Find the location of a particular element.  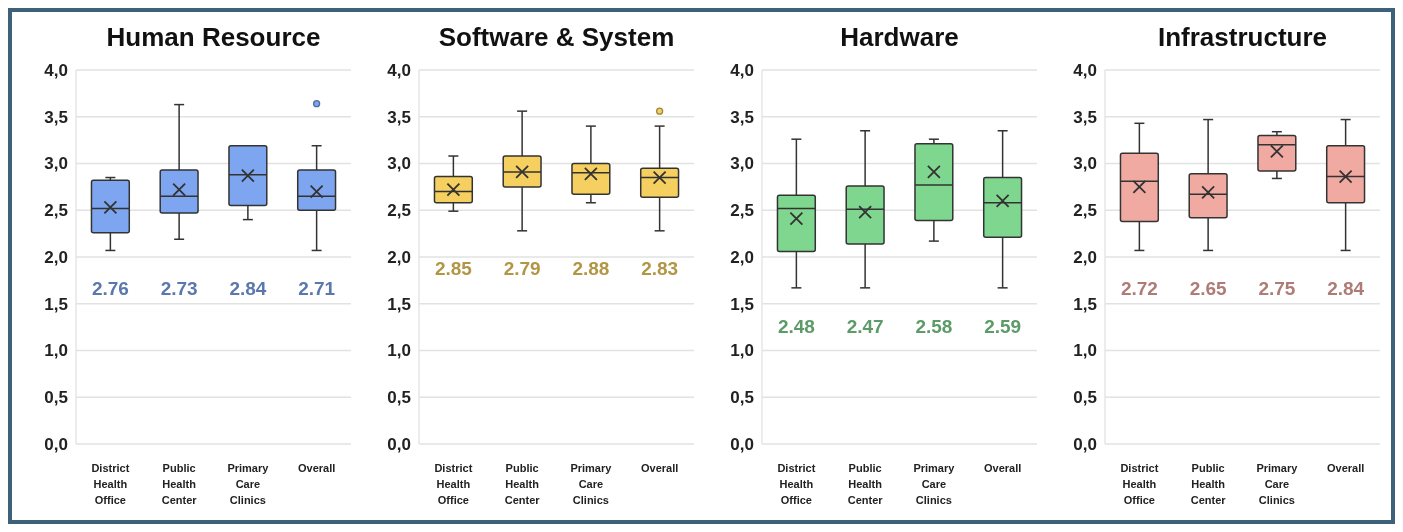

annotation: 2.48 is located at coordinates (796, 326).